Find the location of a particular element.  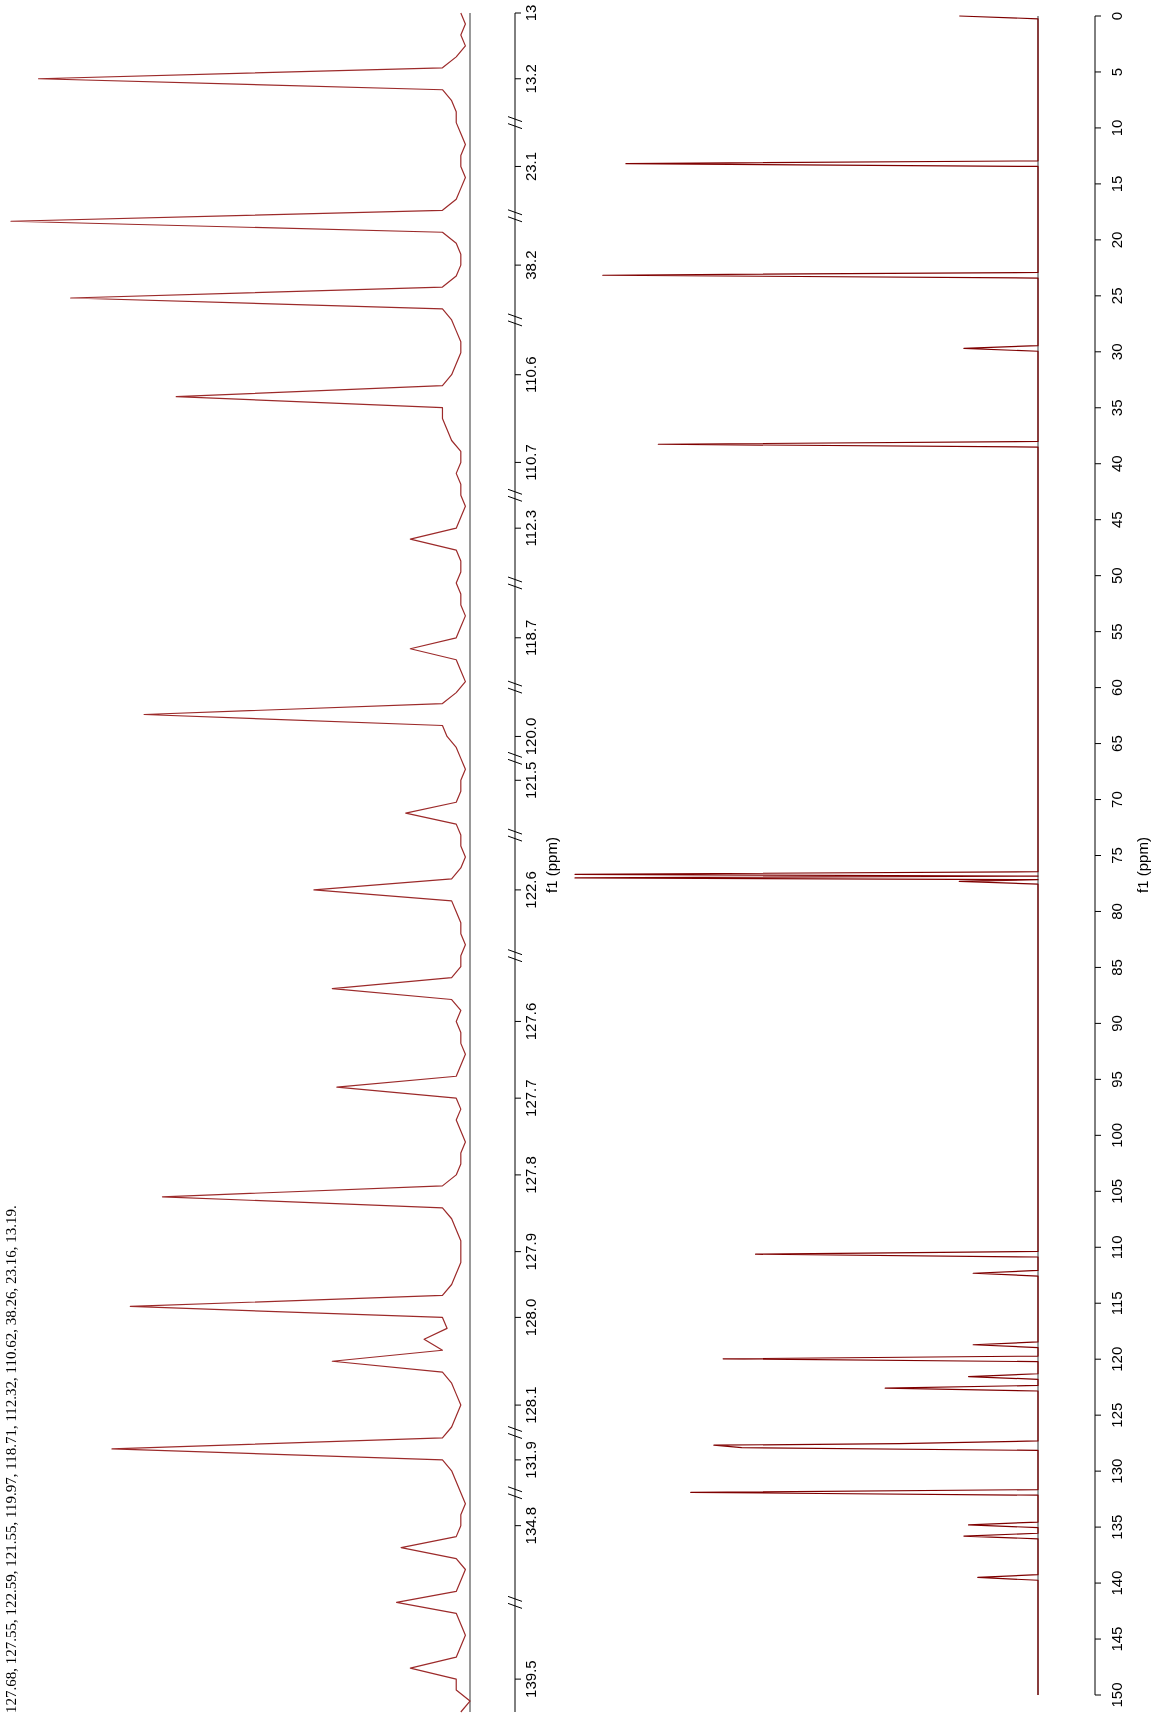

y-tick-label: 80 is located at coordinates (1116, 911).